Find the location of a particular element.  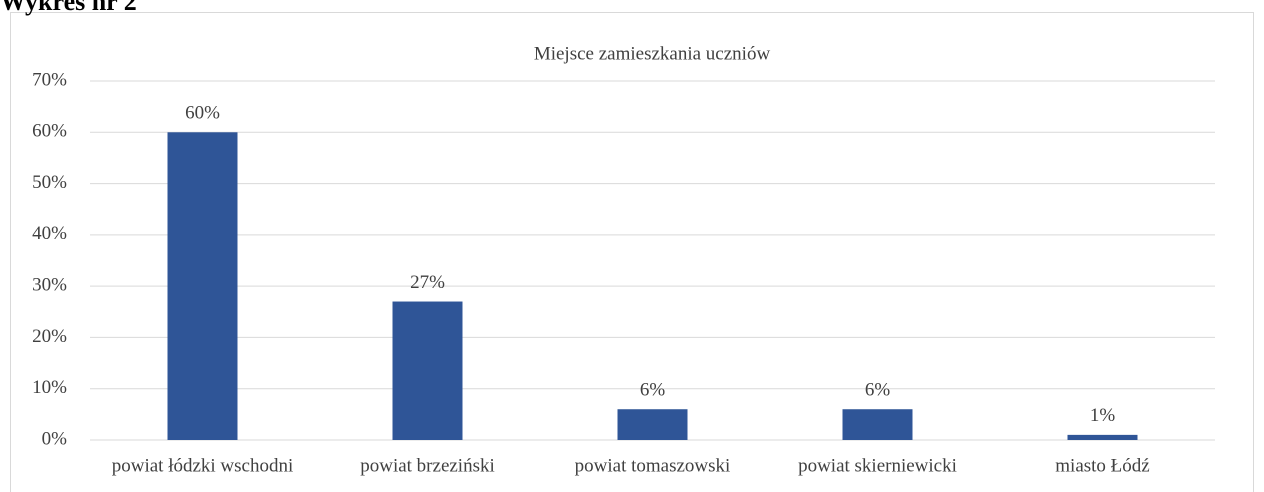

chart-title: Miejsce zamieszkania uczniów is located at coordinates (652, 53).